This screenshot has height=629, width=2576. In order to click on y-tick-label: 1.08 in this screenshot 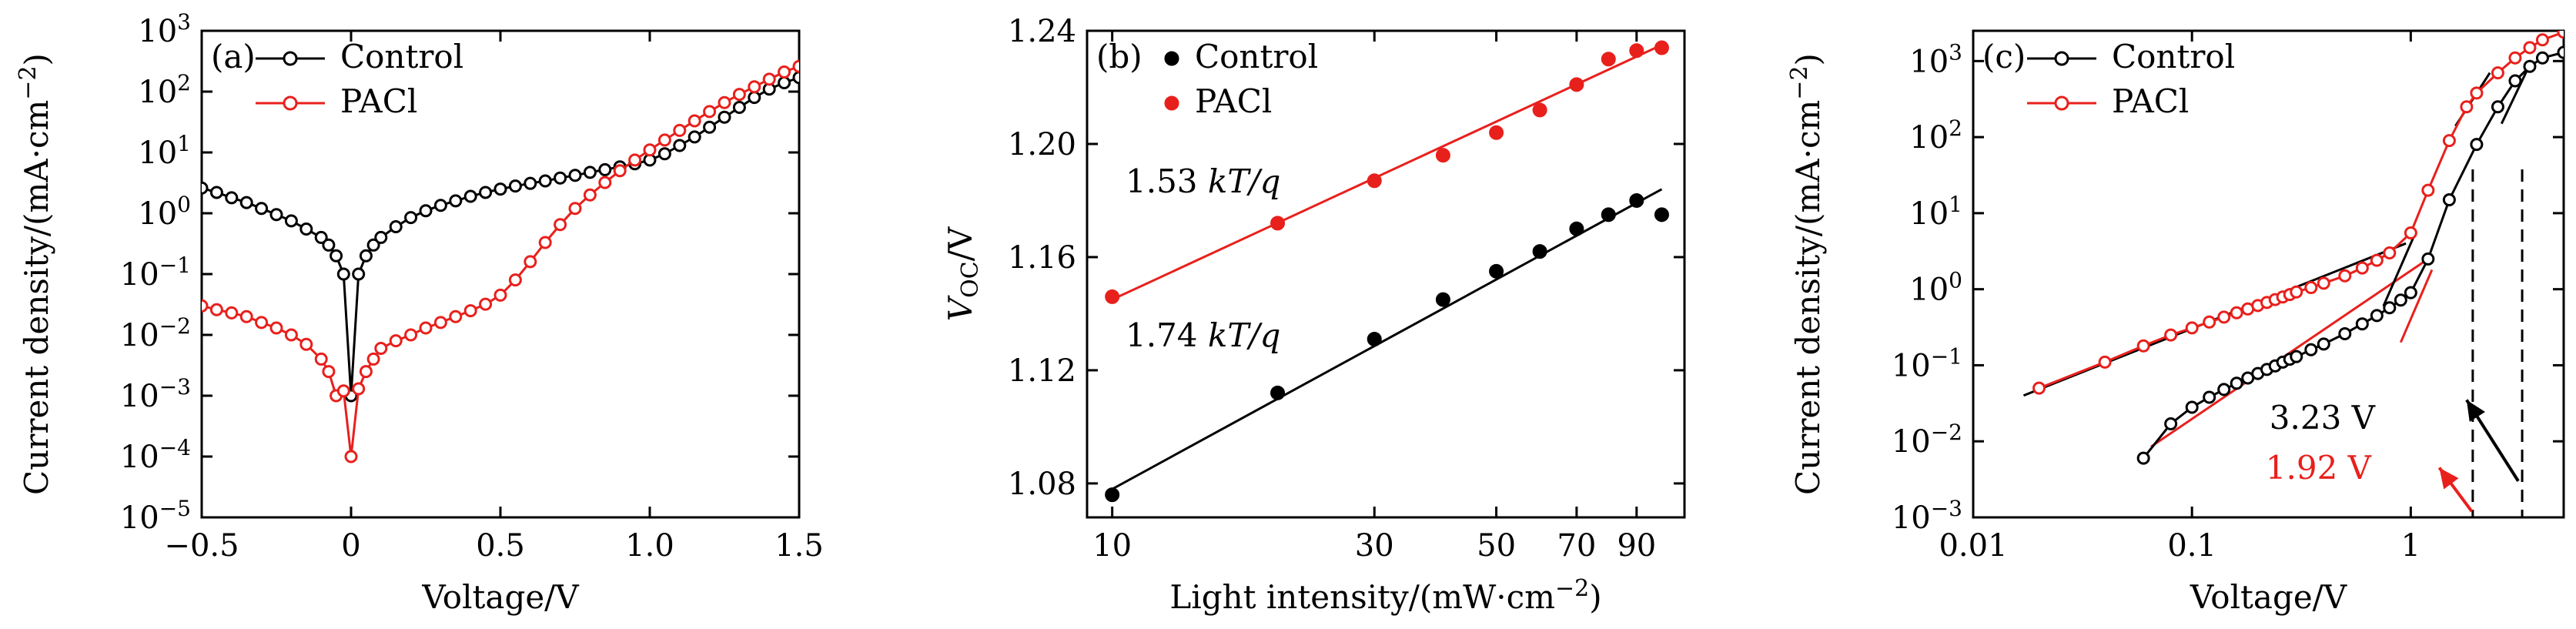, I will do `click(1042, 485)`.